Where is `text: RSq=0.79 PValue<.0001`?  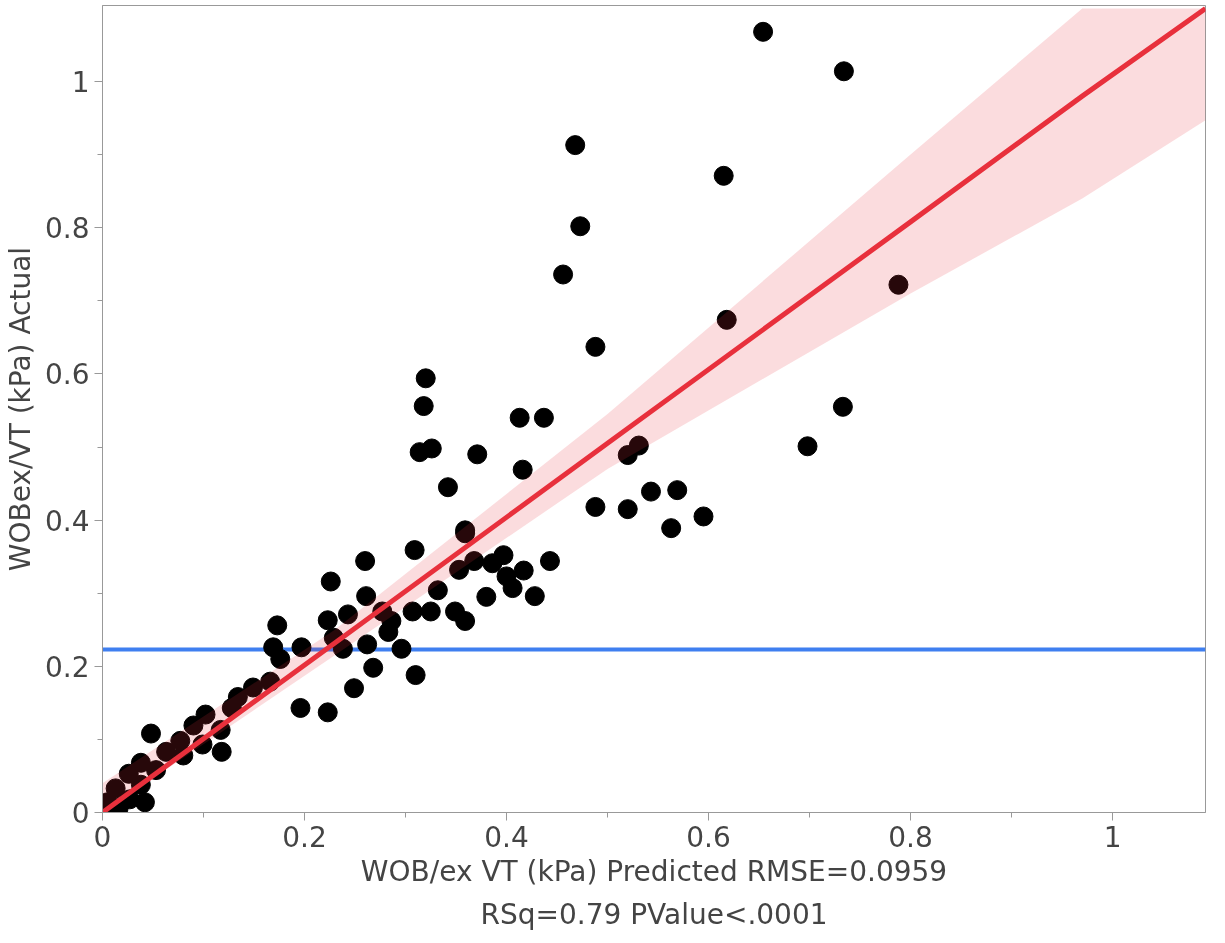
text: RSq=0.79 PValue<.0001 is located at coordinates (654, 914).